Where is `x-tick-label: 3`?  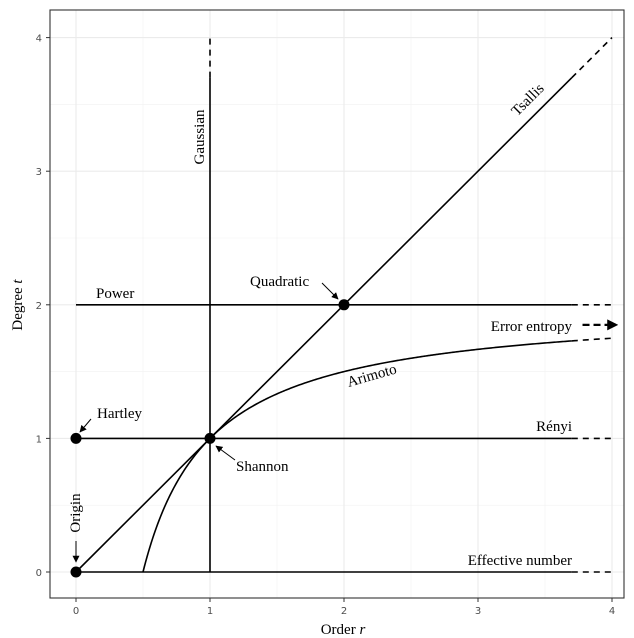 x-tick-label: 3 is located at coordinates (478, 611).